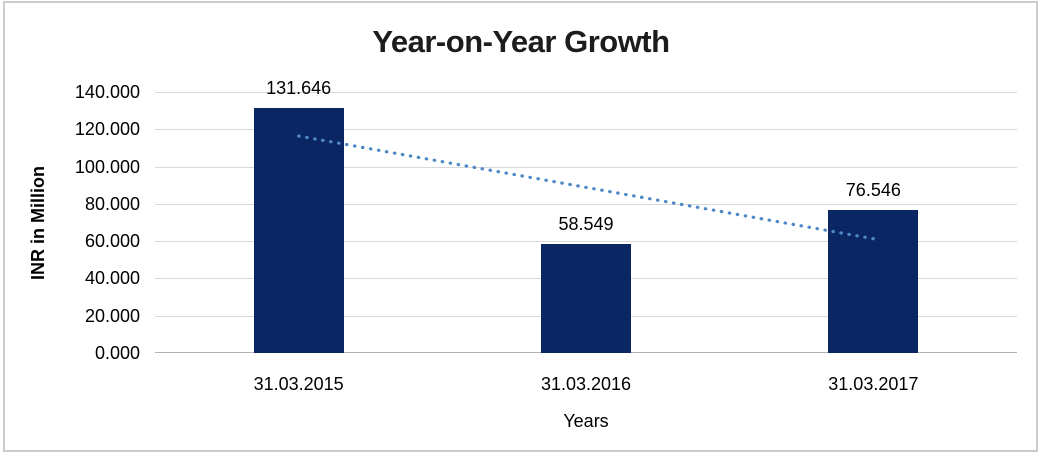  I want to click on bar-31.03.2017, so click(873, 281).